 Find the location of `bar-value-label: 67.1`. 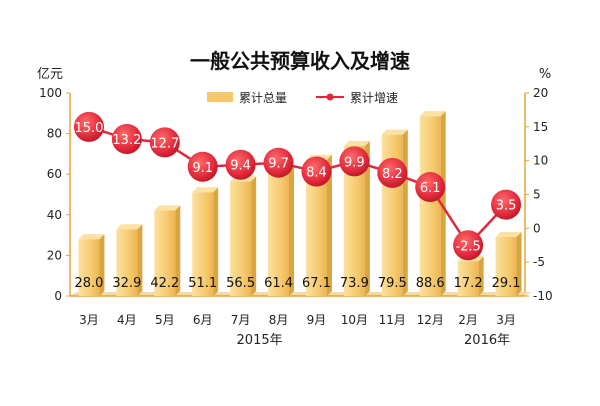

bar-value-label: 67.1 is located at coordinates (316, 283).